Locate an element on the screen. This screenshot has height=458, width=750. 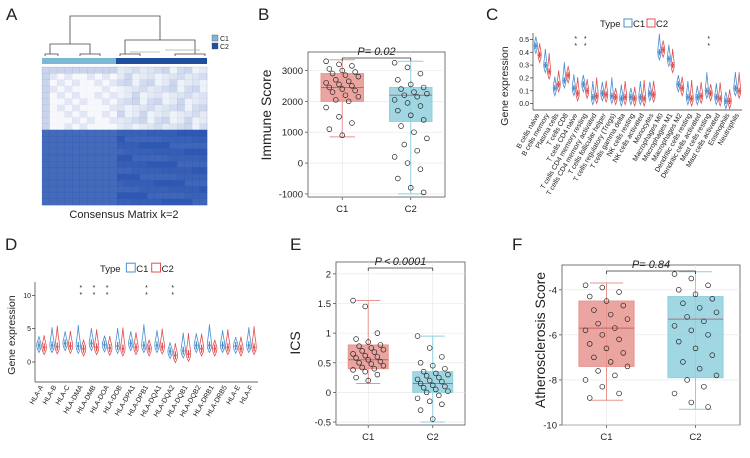
p-value-label: P= 0.02 is located at coordinates (376, 52).